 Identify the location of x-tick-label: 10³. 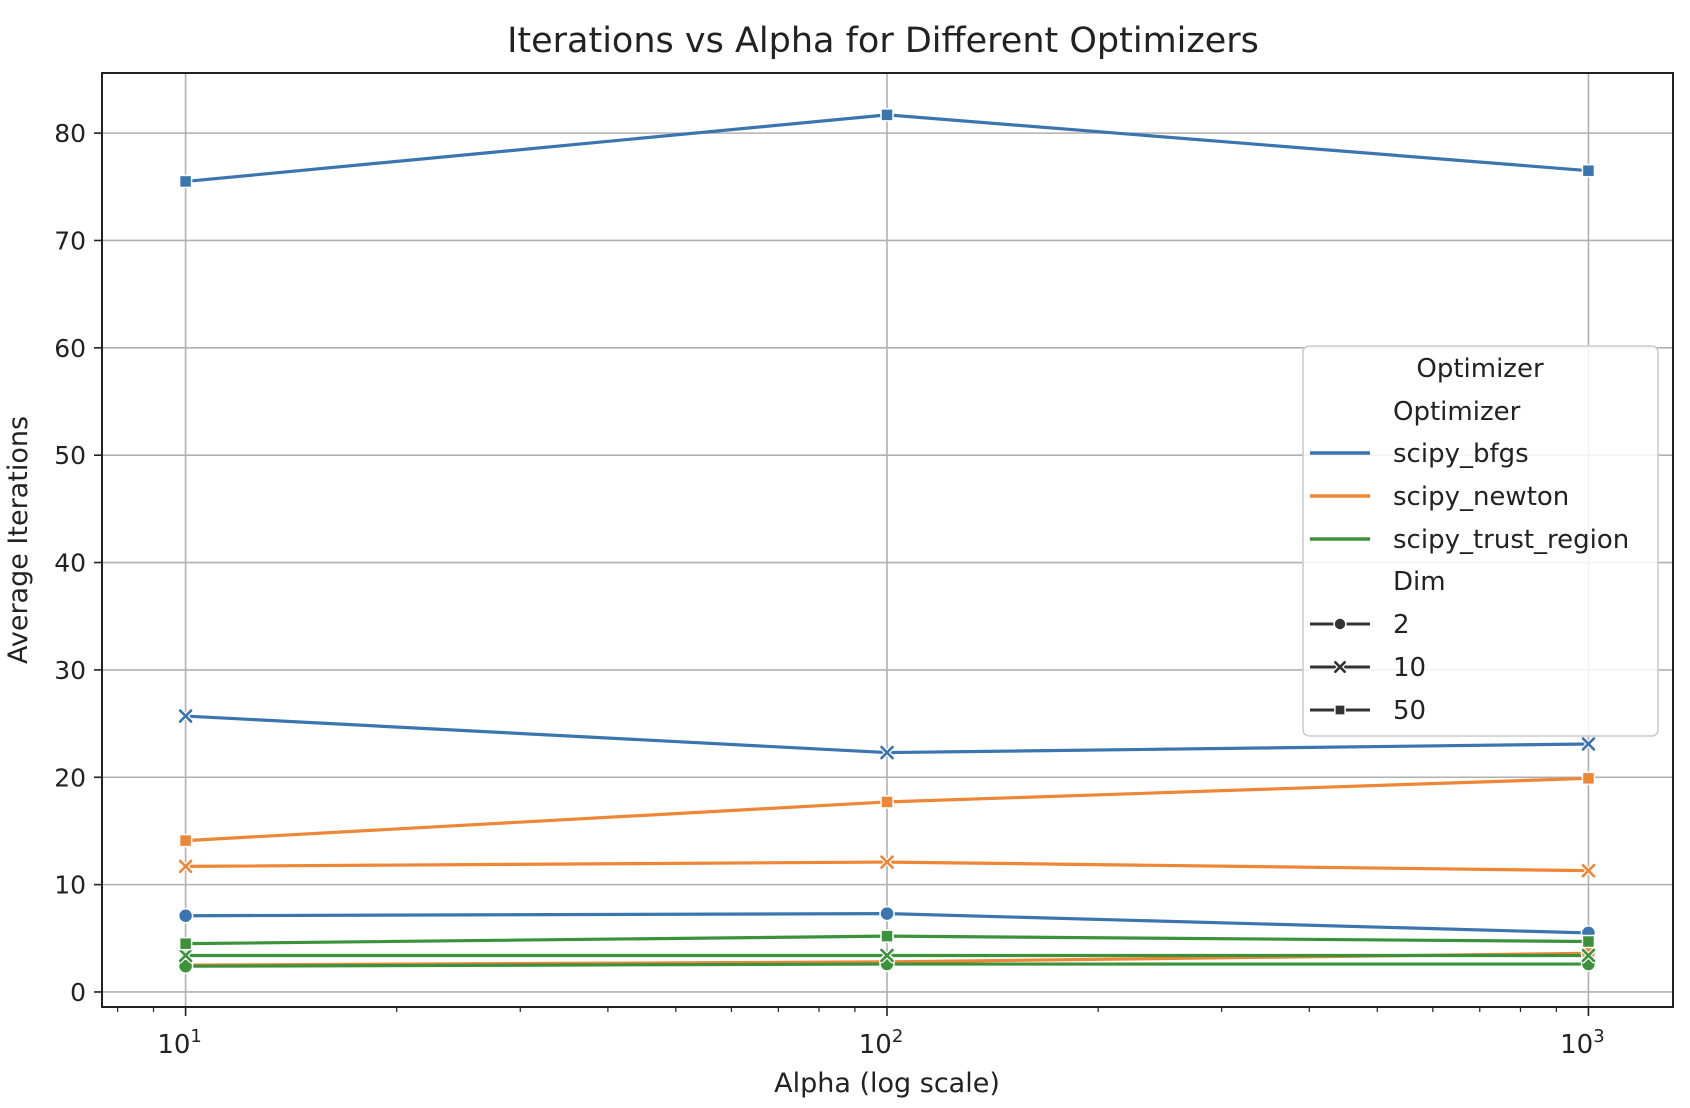
(1582, 1043).